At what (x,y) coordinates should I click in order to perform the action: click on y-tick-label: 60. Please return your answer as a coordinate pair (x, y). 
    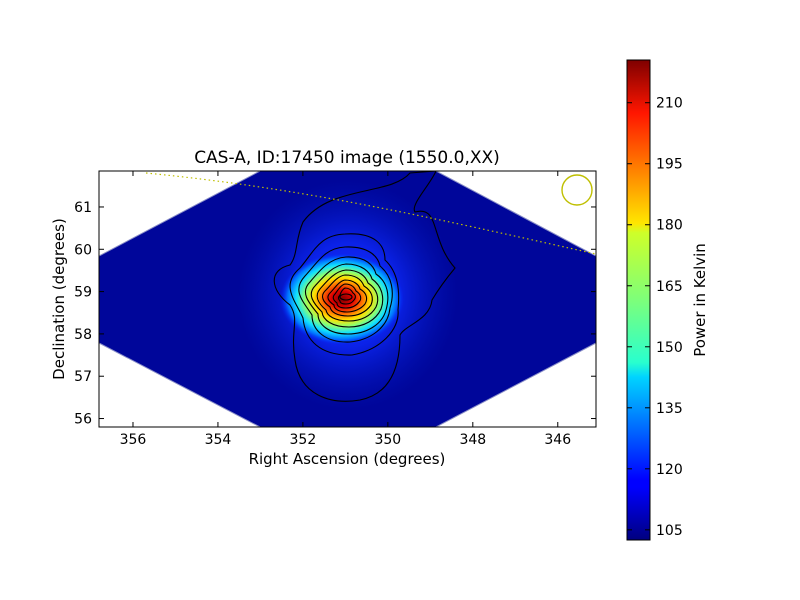
    Looking at the image, I should click on (83, 250).